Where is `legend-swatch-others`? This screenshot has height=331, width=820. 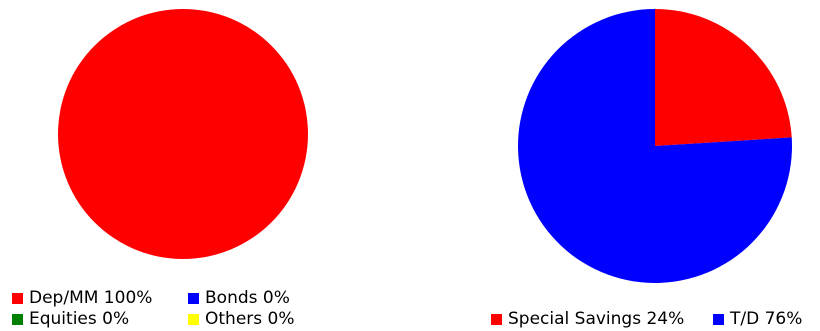
legend-swatch-others is located at coordinates (193, 319).